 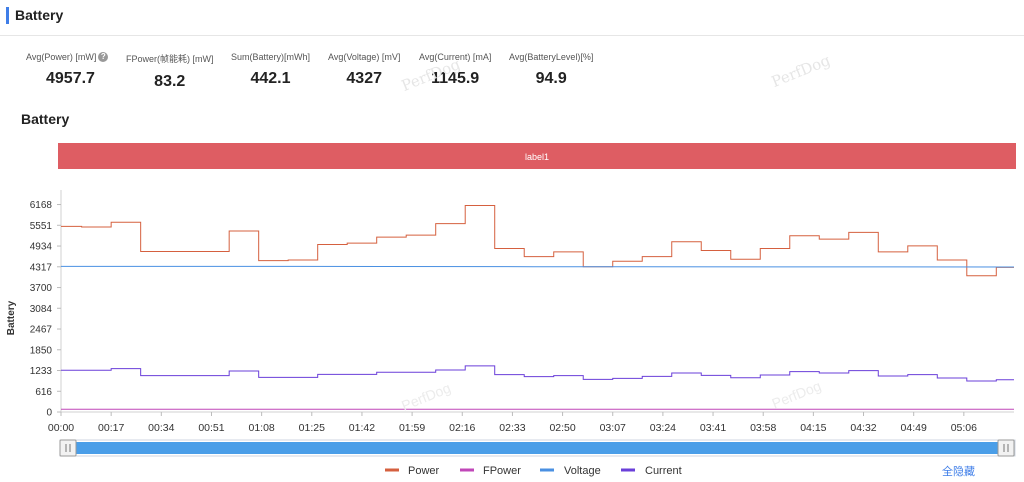 I want to click on metric-label: Avg(Power) [mW], so click(x=61, y=57).